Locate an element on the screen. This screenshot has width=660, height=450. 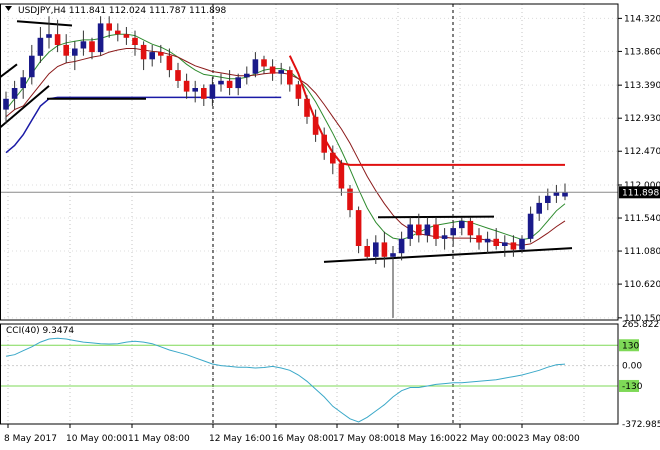
cci-level-tag is located at coordinates (629, 385).